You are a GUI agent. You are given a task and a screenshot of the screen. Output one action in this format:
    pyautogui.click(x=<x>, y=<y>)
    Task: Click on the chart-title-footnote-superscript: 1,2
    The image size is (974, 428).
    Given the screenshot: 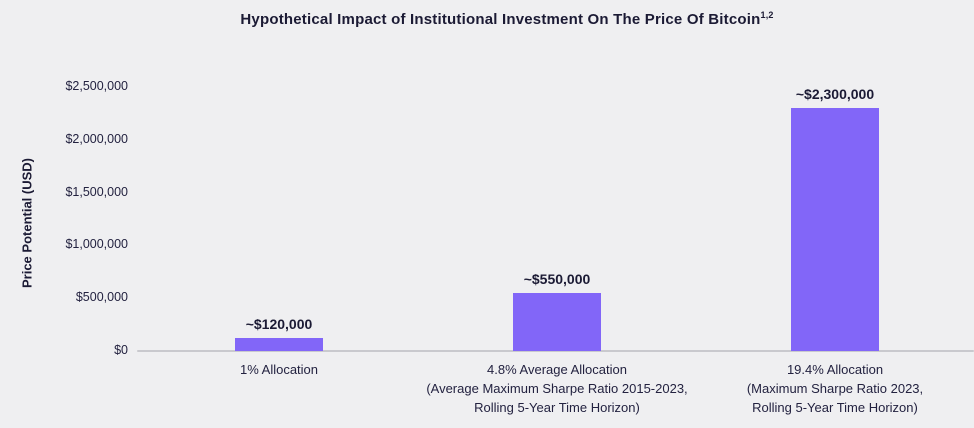 What is the action you would take?
    pyautogui.click(x=767, y=15)
    